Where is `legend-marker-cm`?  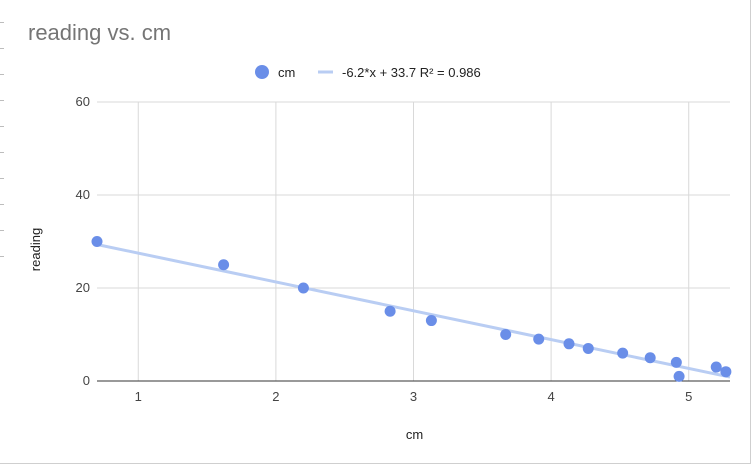 legend-marker-cm is located at coordinates (262, 72).